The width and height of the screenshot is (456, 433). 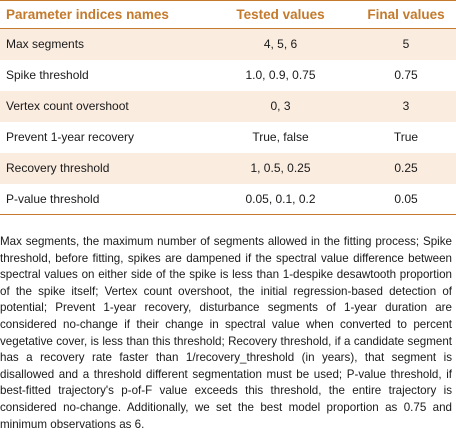 What do you see at coordinates (102, 14) in the screenshot?
I see `header-parameter-names: Parameter indices names` at bounding box center [102, 14].